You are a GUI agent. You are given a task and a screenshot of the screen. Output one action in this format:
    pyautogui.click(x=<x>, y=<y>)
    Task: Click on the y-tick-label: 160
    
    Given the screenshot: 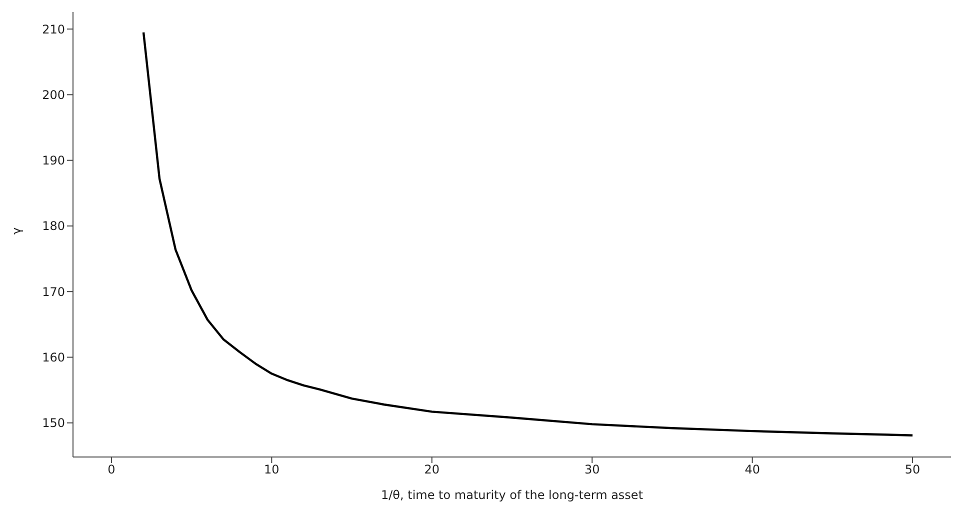 What is the action you would take?
    pyautogui.click(x=53, y=357)
    